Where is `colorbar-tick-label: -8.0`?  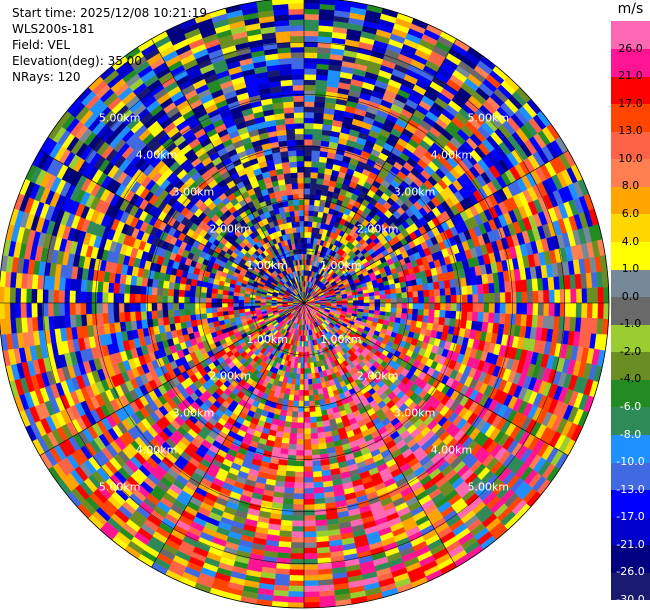 colorbar-tick-label: -8.0 is located at coordinates (630, 434).